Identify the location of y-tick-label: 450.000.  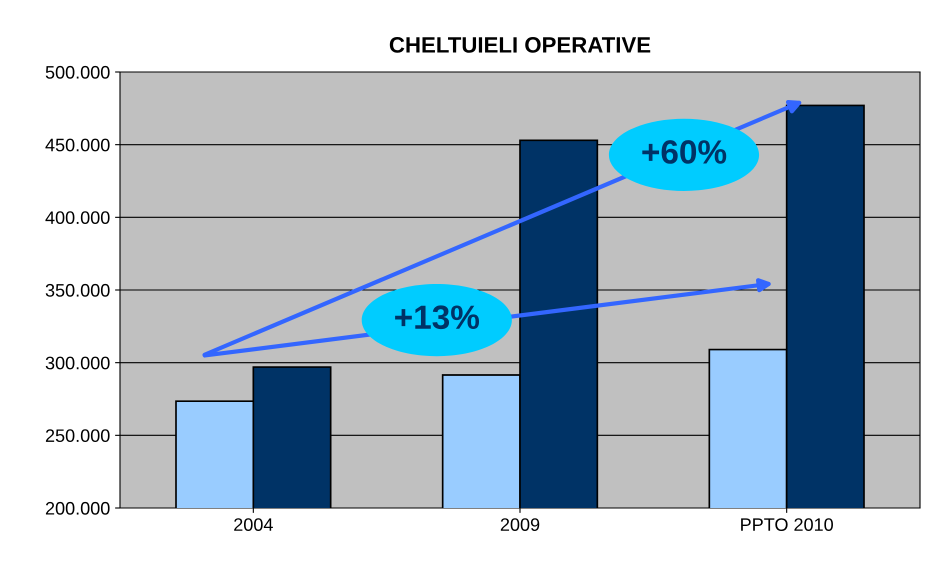
(77, 145).